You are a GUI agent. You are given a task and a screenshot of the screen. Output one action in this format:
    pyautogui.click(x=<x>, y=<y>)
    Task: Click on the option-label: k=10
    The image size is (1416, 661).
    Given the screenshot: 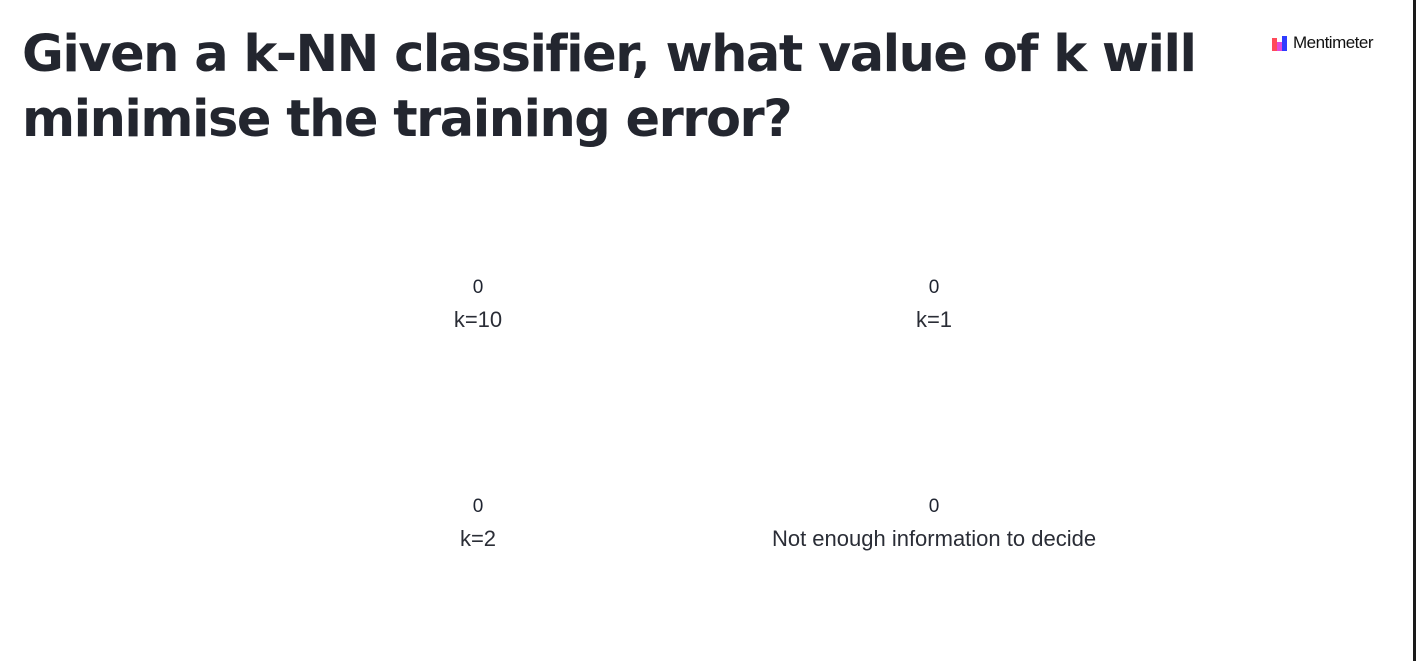 What is the action you would take?
    pyautogui.click(x=478, y=319)
    